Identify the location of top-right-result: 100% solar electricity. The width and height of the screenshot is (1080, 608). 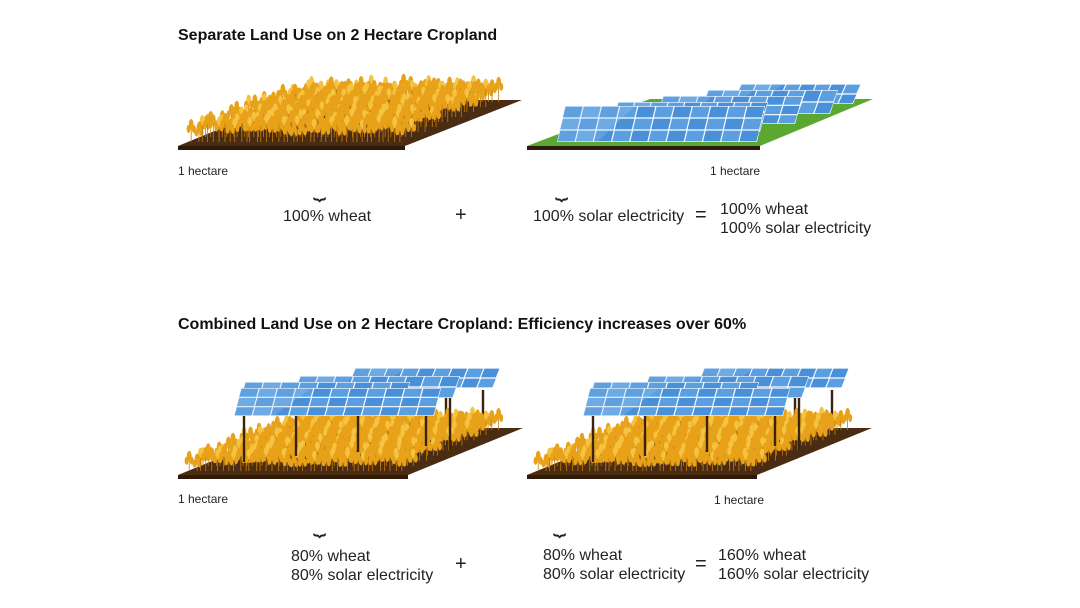
(609, 216).